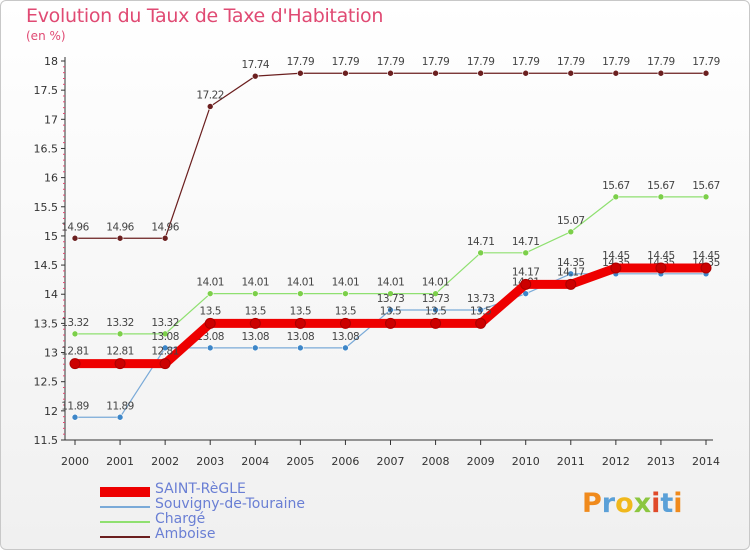  I want to click on x-tick-label: 2004, so click(255, 461).